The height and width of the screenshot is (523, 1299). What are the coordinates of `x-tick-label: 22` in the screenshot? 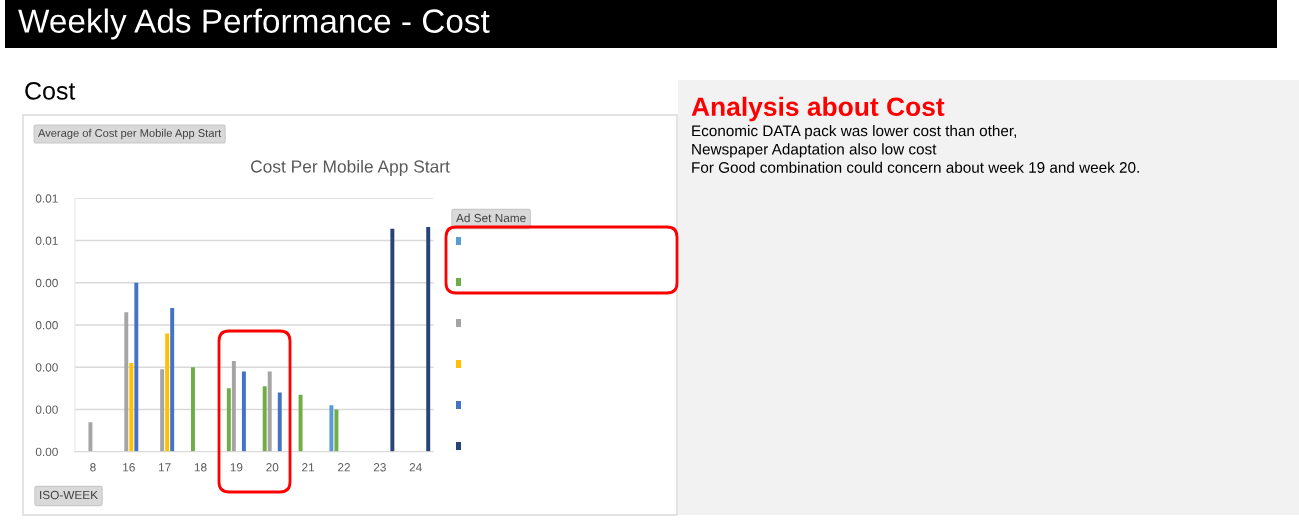 It's located at (343, 467).